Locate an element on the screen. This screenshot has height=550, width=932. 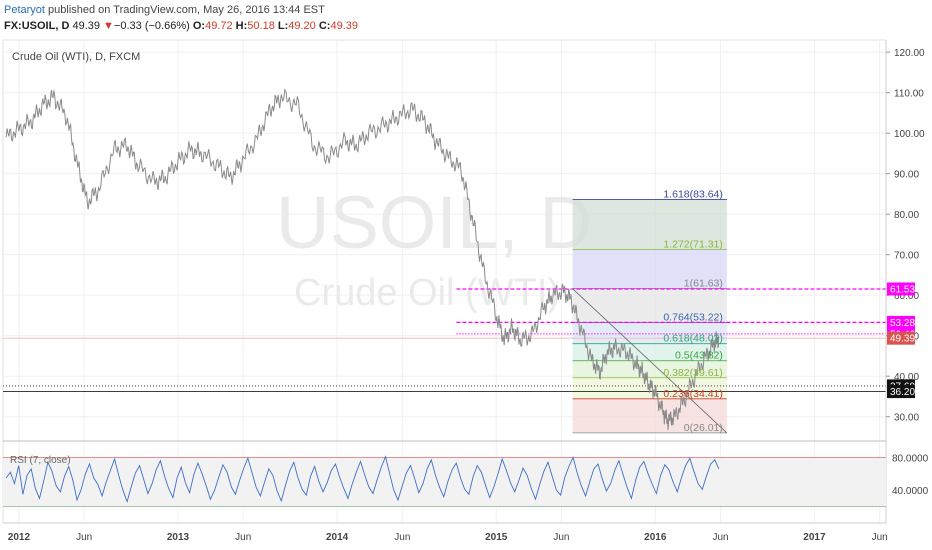
fib-level-label: 1.618(83.64) is located at coordinates (693, 194).